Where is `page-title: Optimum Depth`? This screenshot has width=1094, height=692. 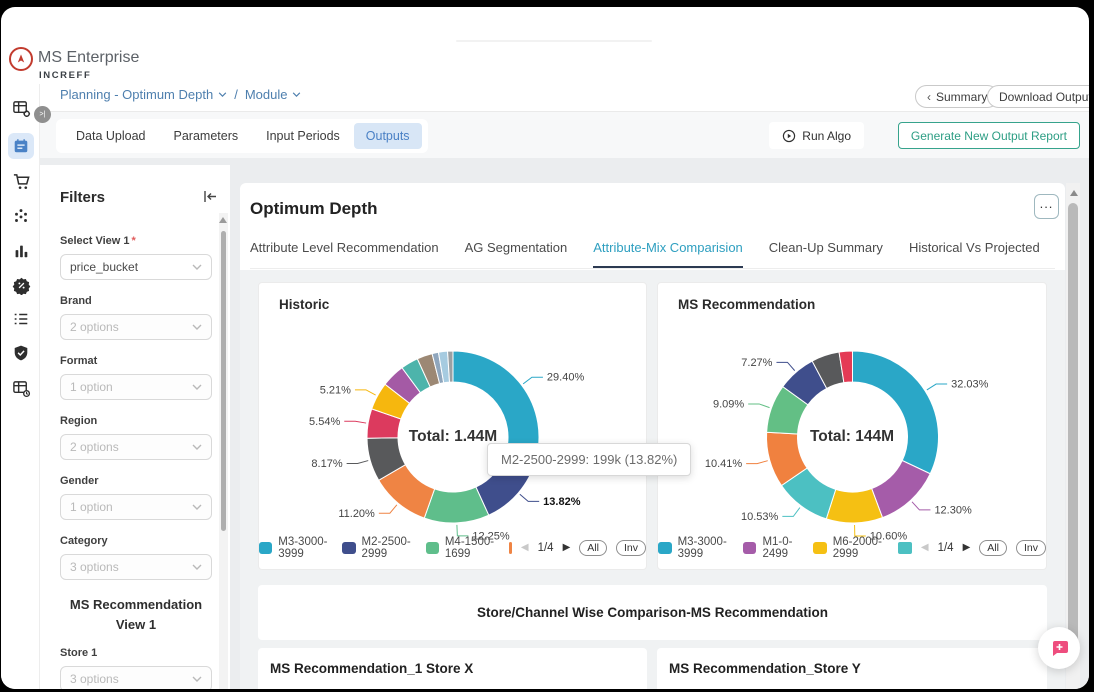
page-title: Optimum Depth is located at coordinates (314, 208).